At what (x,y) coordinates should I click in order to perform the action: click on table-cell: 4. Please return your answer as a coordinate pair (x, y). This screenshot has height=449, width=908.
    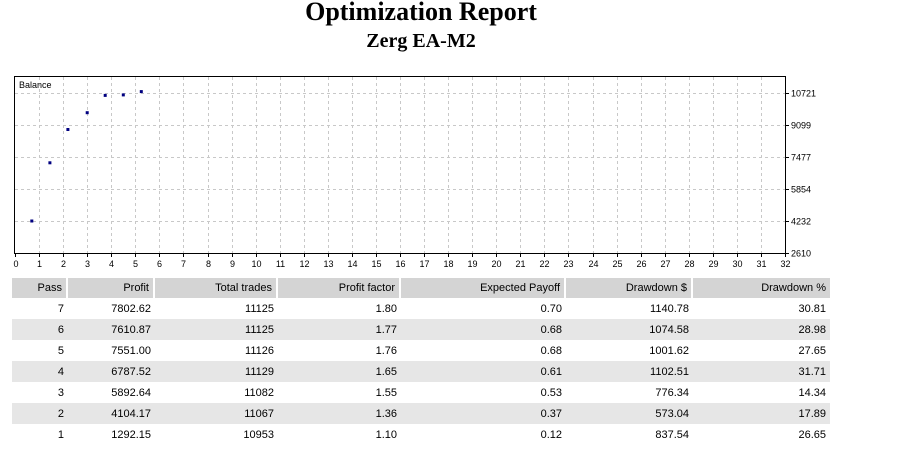
    Looking at the image, I should click on (40, 371).